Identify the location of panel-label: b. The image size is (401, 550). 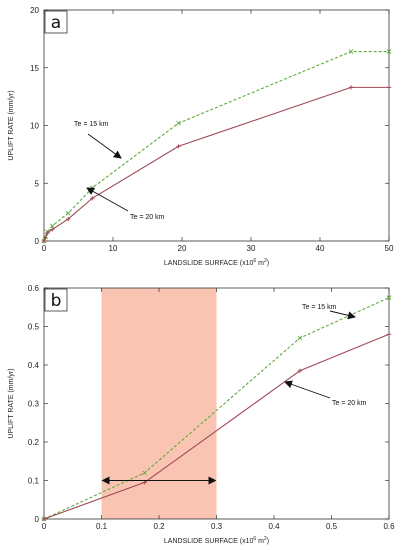
(56, 301).